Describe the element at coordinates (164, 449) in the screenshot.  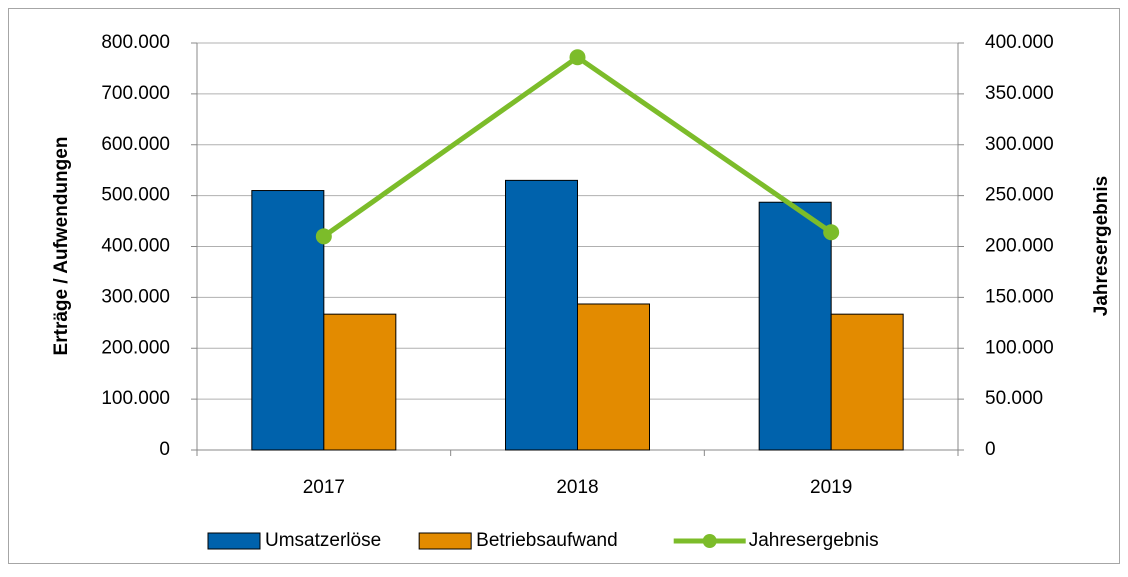
I see `y-tick-label: 0` at that location.